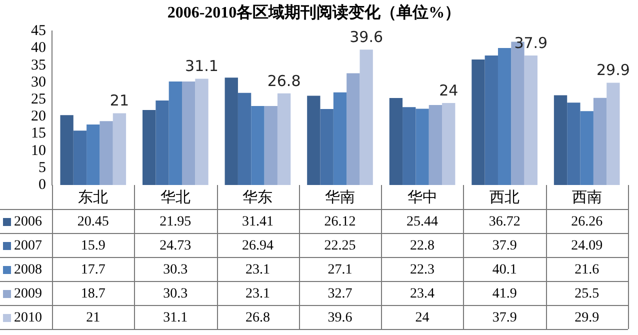 The height and width of the screenshot is (335, 638). What do you see at coordinates (257, 318) in the screenshot?
I see `data-label: 26.8` at bounding box center [257, 318].